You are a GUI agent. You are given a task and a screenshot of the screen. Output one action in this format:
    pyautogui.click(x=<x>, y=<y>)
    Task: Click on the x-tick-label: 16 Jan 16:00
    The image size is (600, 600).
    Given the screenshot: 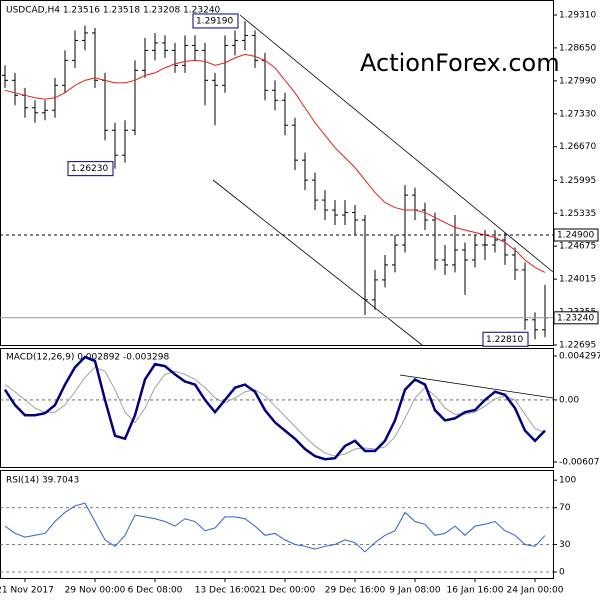 What is the action you would take?
    pyautogui.click(x=475, y=591)
    